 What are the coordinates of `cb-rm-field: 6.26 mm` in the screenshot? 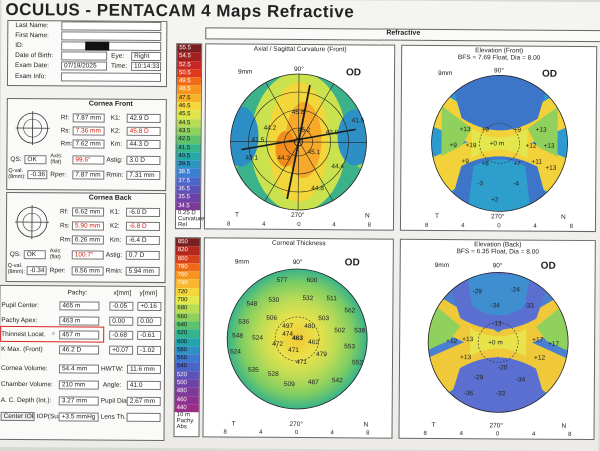 It's located at (88, 239).